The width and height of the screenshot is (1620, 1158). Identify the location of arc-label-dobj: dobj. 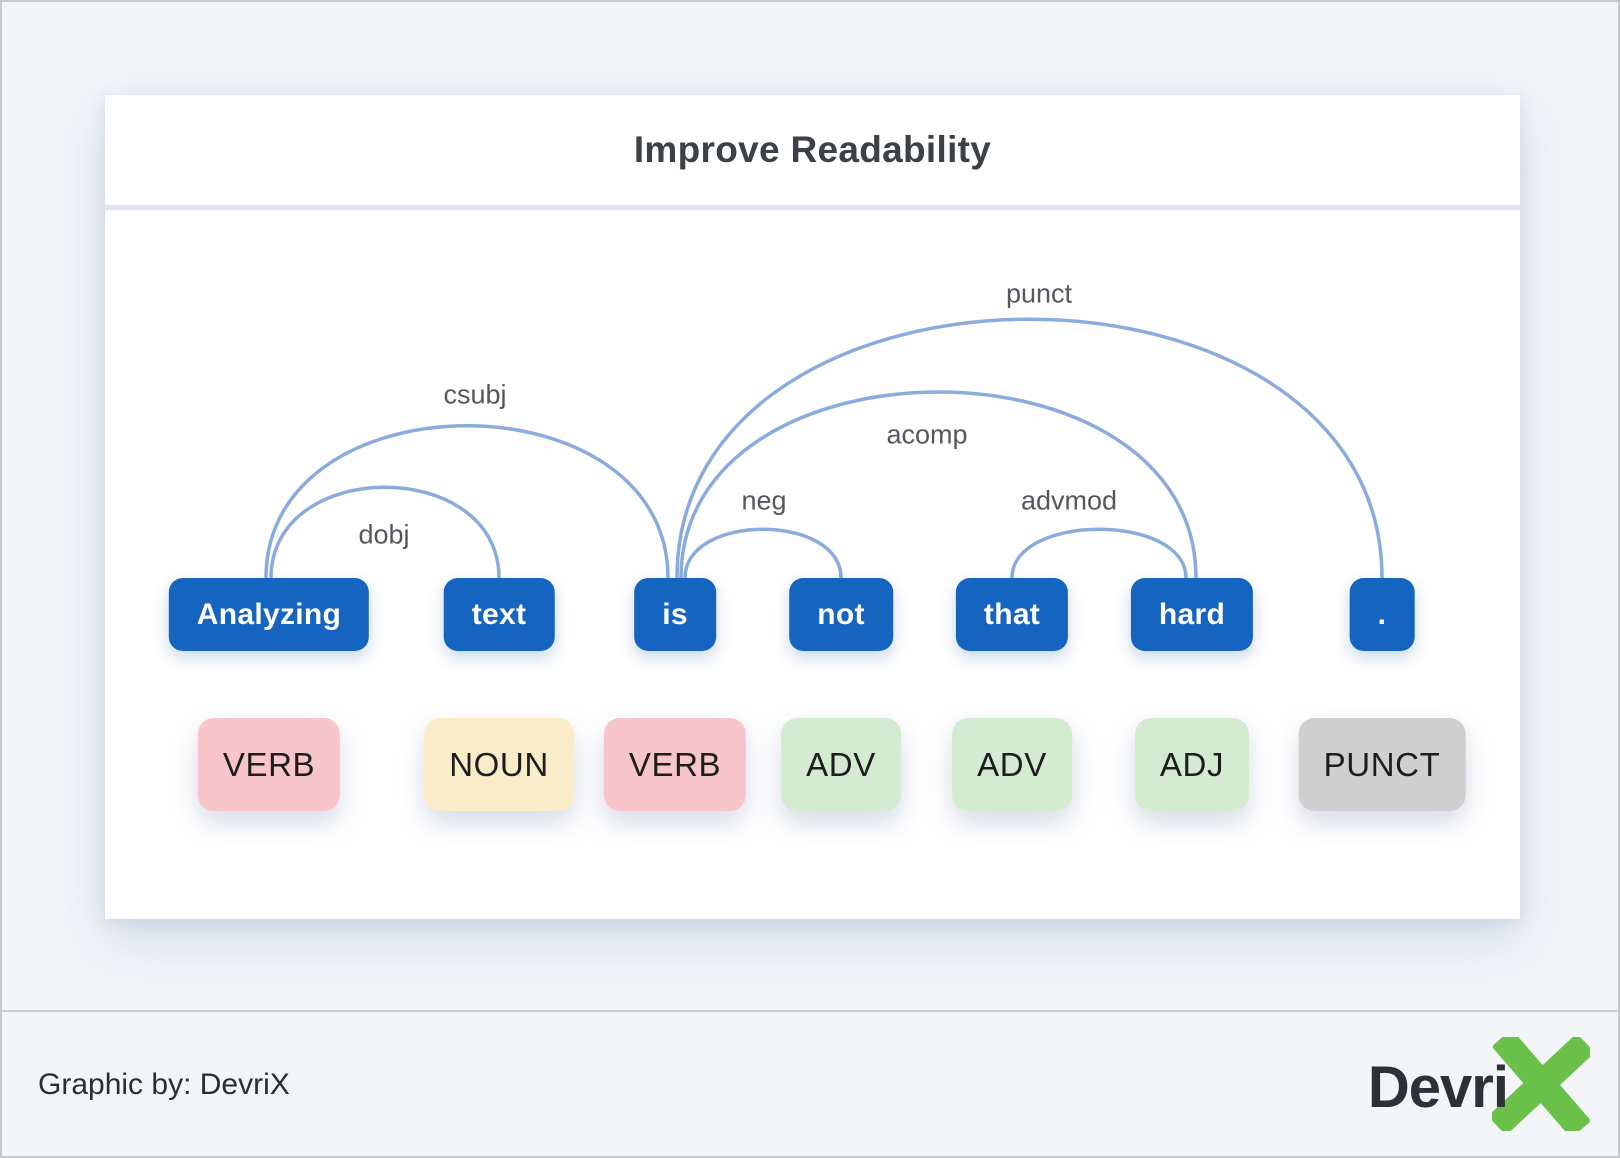
(384, 534).